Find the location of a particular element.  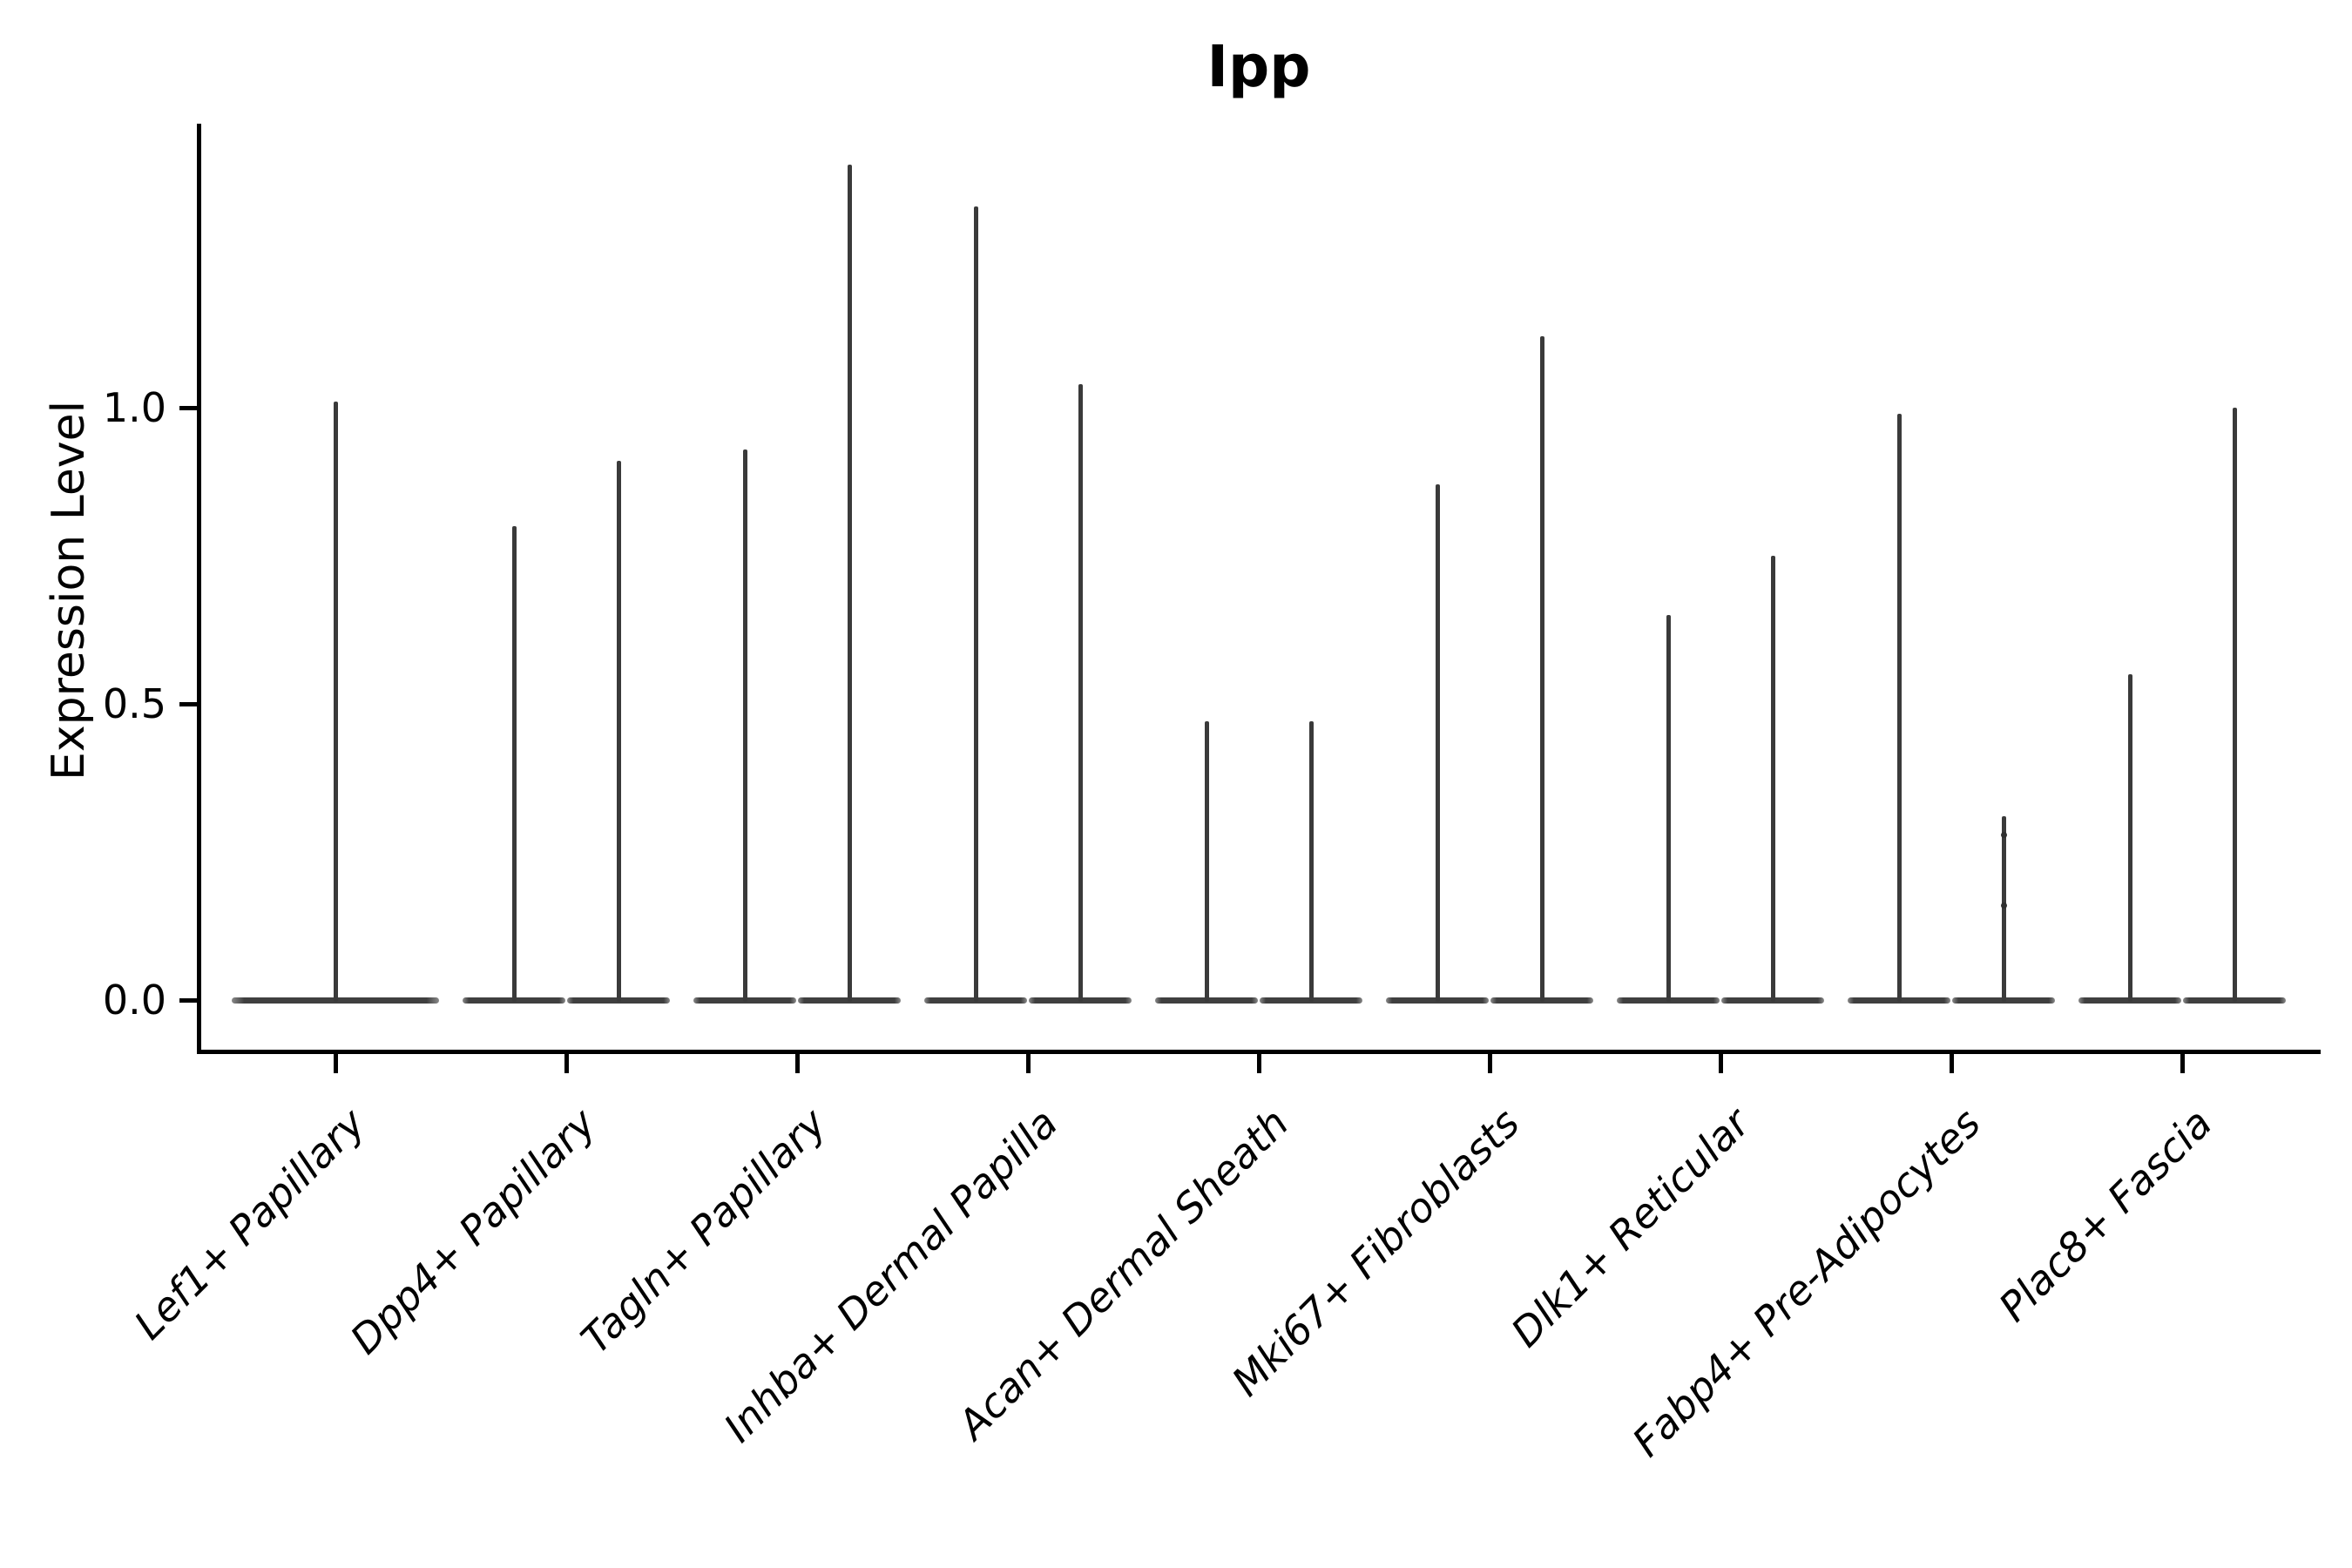

y-tick-label: 0.5 is located at coordinates (134, 703).